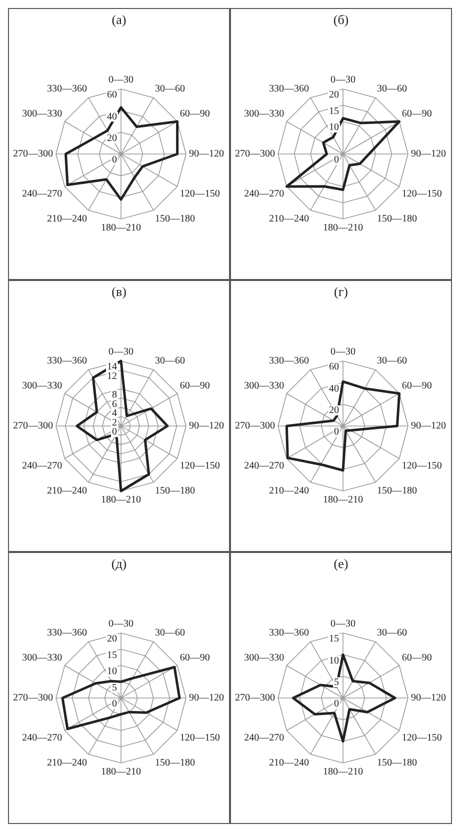  I want to click on chart-title: (б), so click(341, 20).